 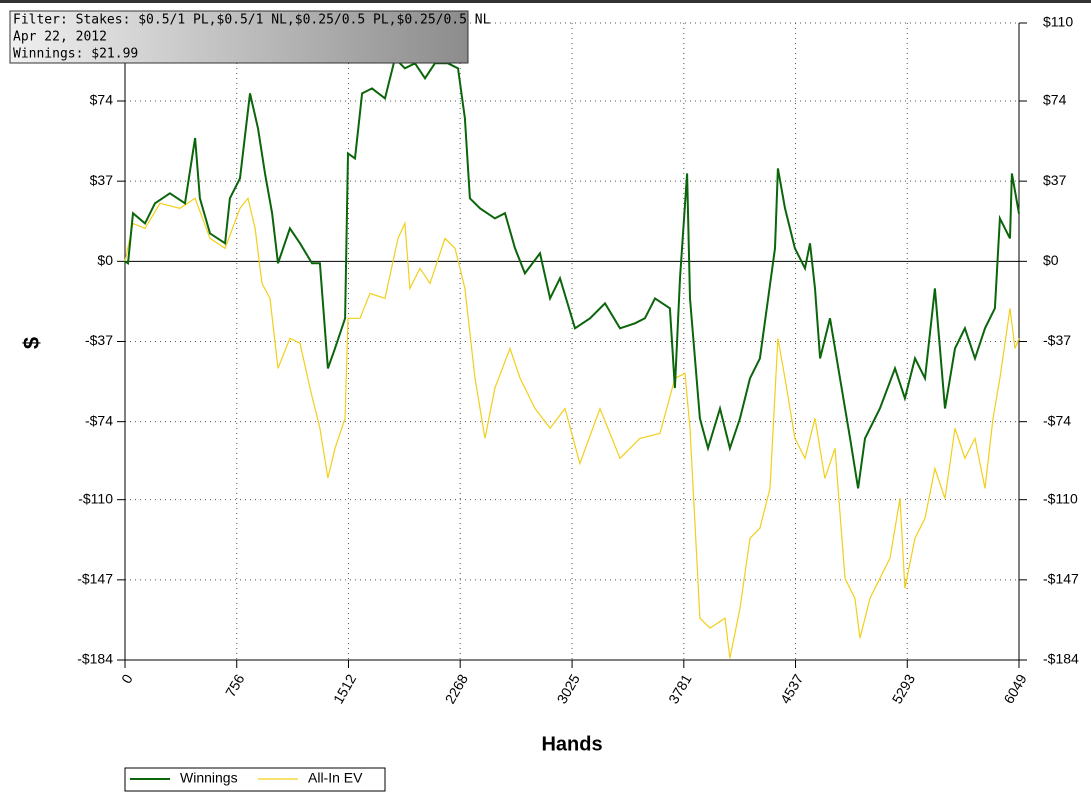 I want to click on tooltip-text: Apr 22, 2012, so click(x=60, y=37).